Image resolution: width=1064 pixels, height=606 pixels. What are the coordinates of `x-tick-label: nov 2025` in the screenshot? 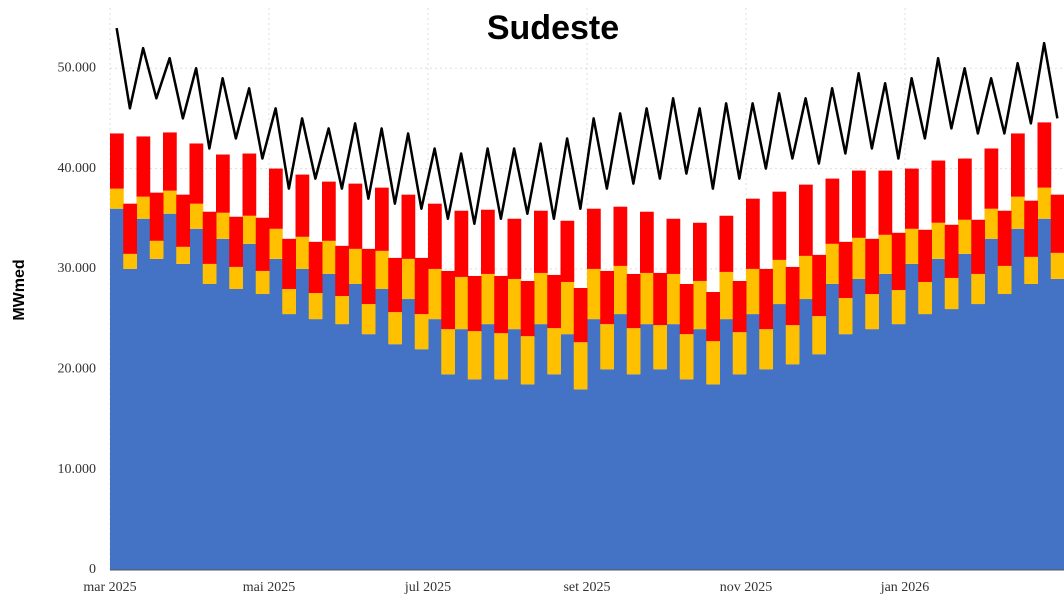 It's located at (746, 587).